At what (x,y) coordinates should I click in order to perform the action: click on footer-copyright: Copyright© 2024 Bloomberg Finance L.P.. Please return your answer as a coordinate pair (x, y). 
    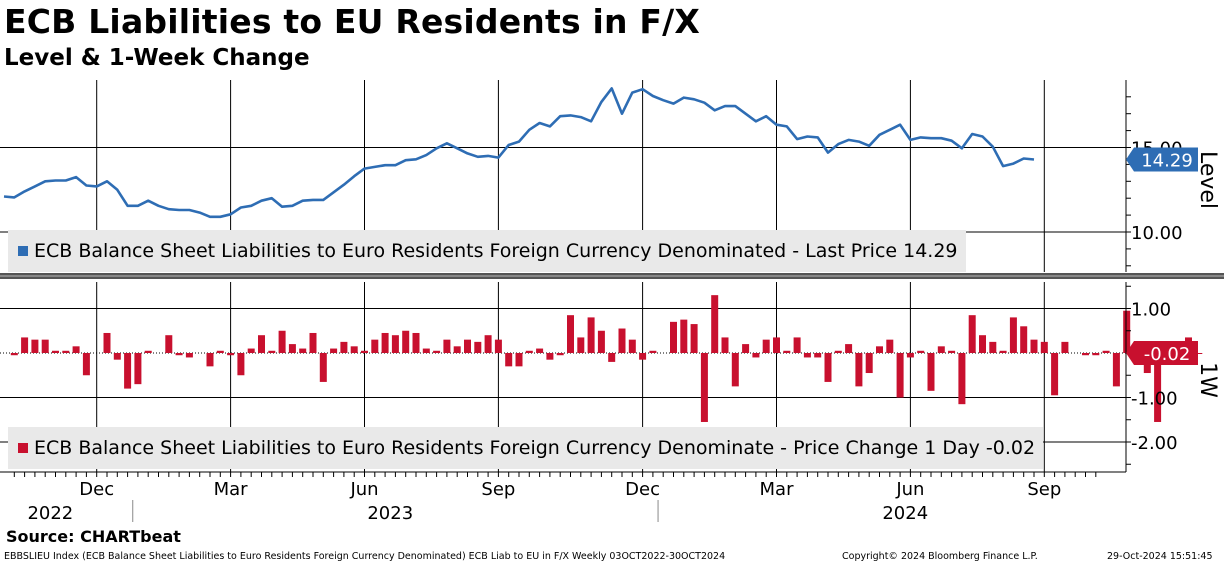
    Looking at the image, I should click on (940, 556).